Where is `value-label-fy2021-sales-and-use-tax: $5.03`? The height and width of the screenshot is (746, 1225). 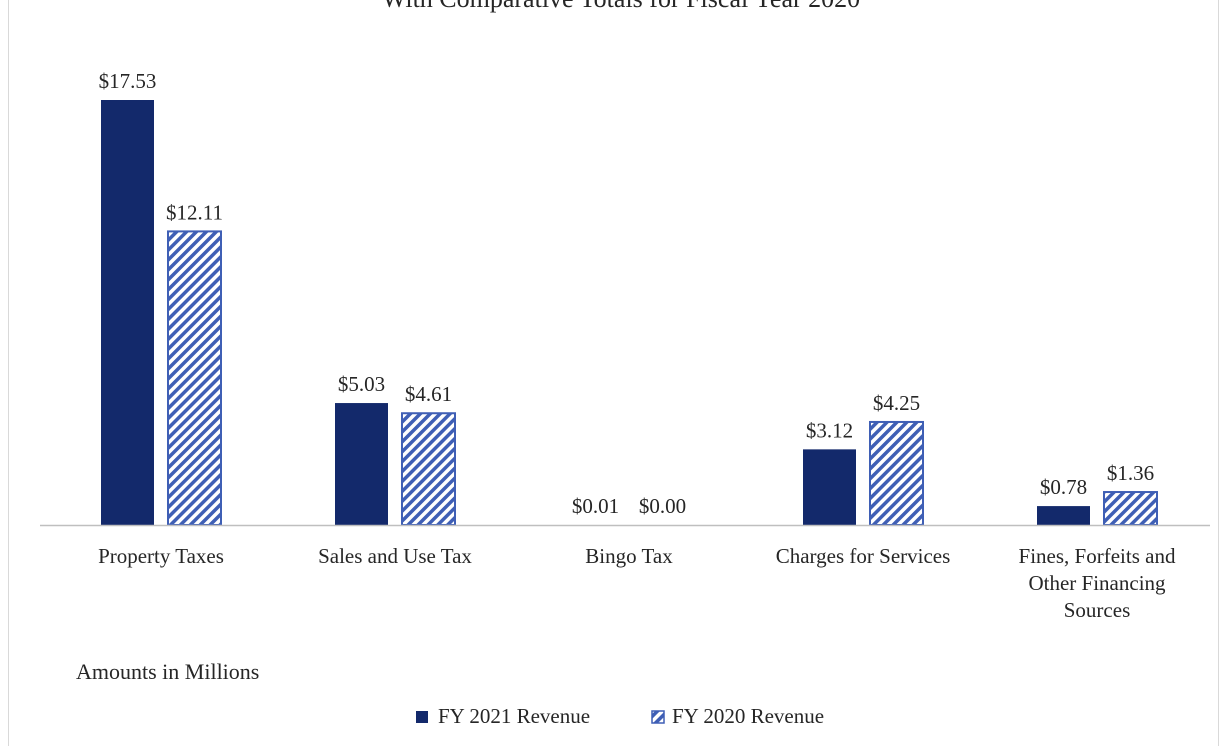 value-label-fy2021-sales-and-use-tax: $5.03 is located at coordinates (361, 384).